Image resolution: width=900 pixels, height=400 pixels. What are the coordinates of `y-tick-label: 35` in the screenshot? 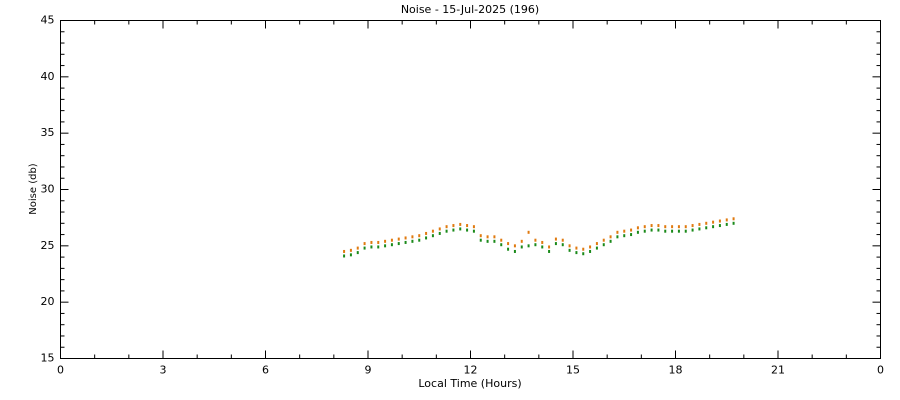 It's located at (48, 132).